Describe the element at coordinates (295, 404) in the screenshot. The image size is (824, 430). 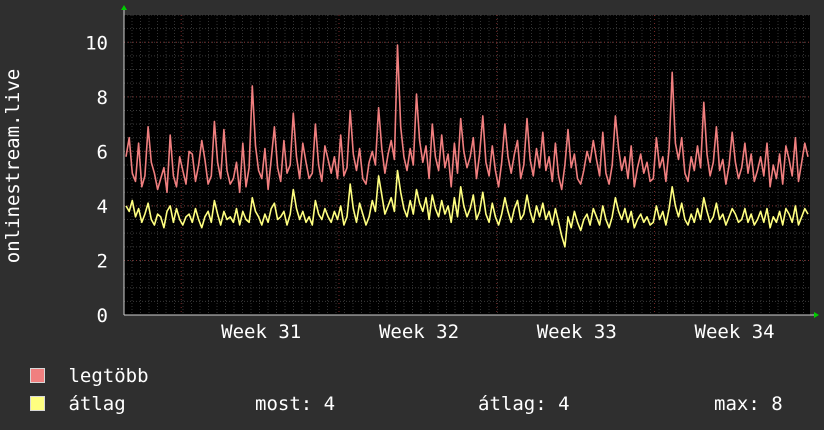
I see `stat-current: most: 4` at that location.